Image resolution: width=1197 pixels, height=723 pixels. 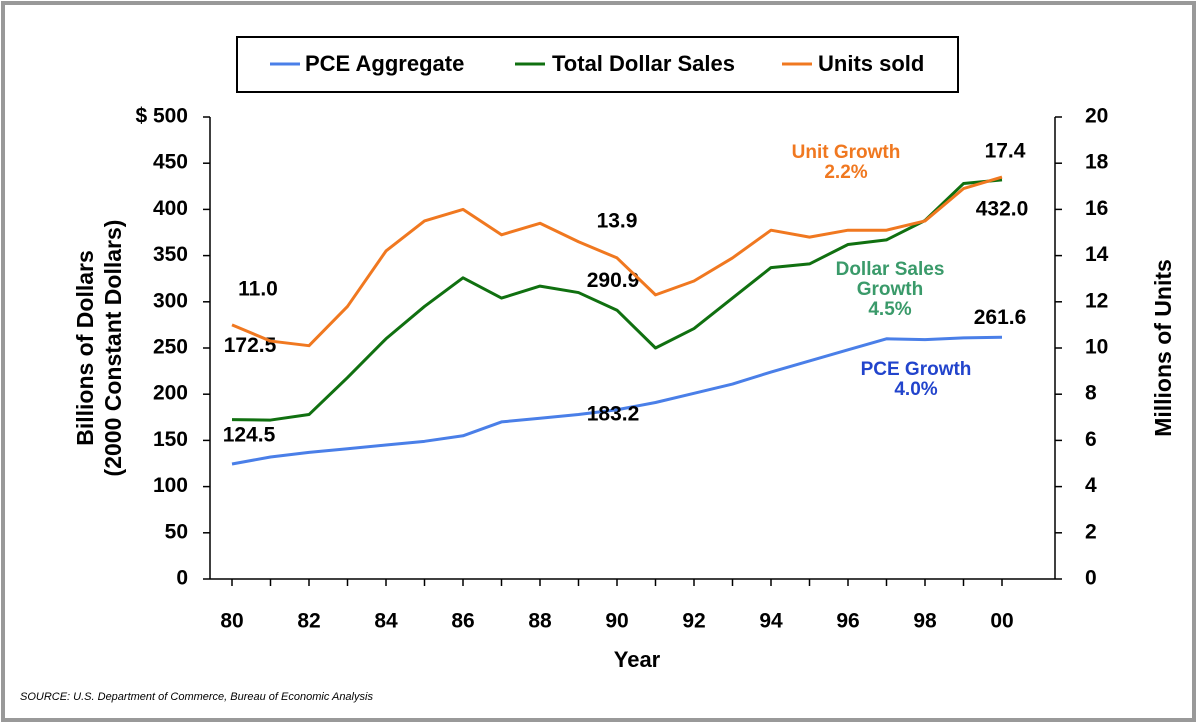 I want to click on x-tick-label: 00, so click(x=1001, y=621).